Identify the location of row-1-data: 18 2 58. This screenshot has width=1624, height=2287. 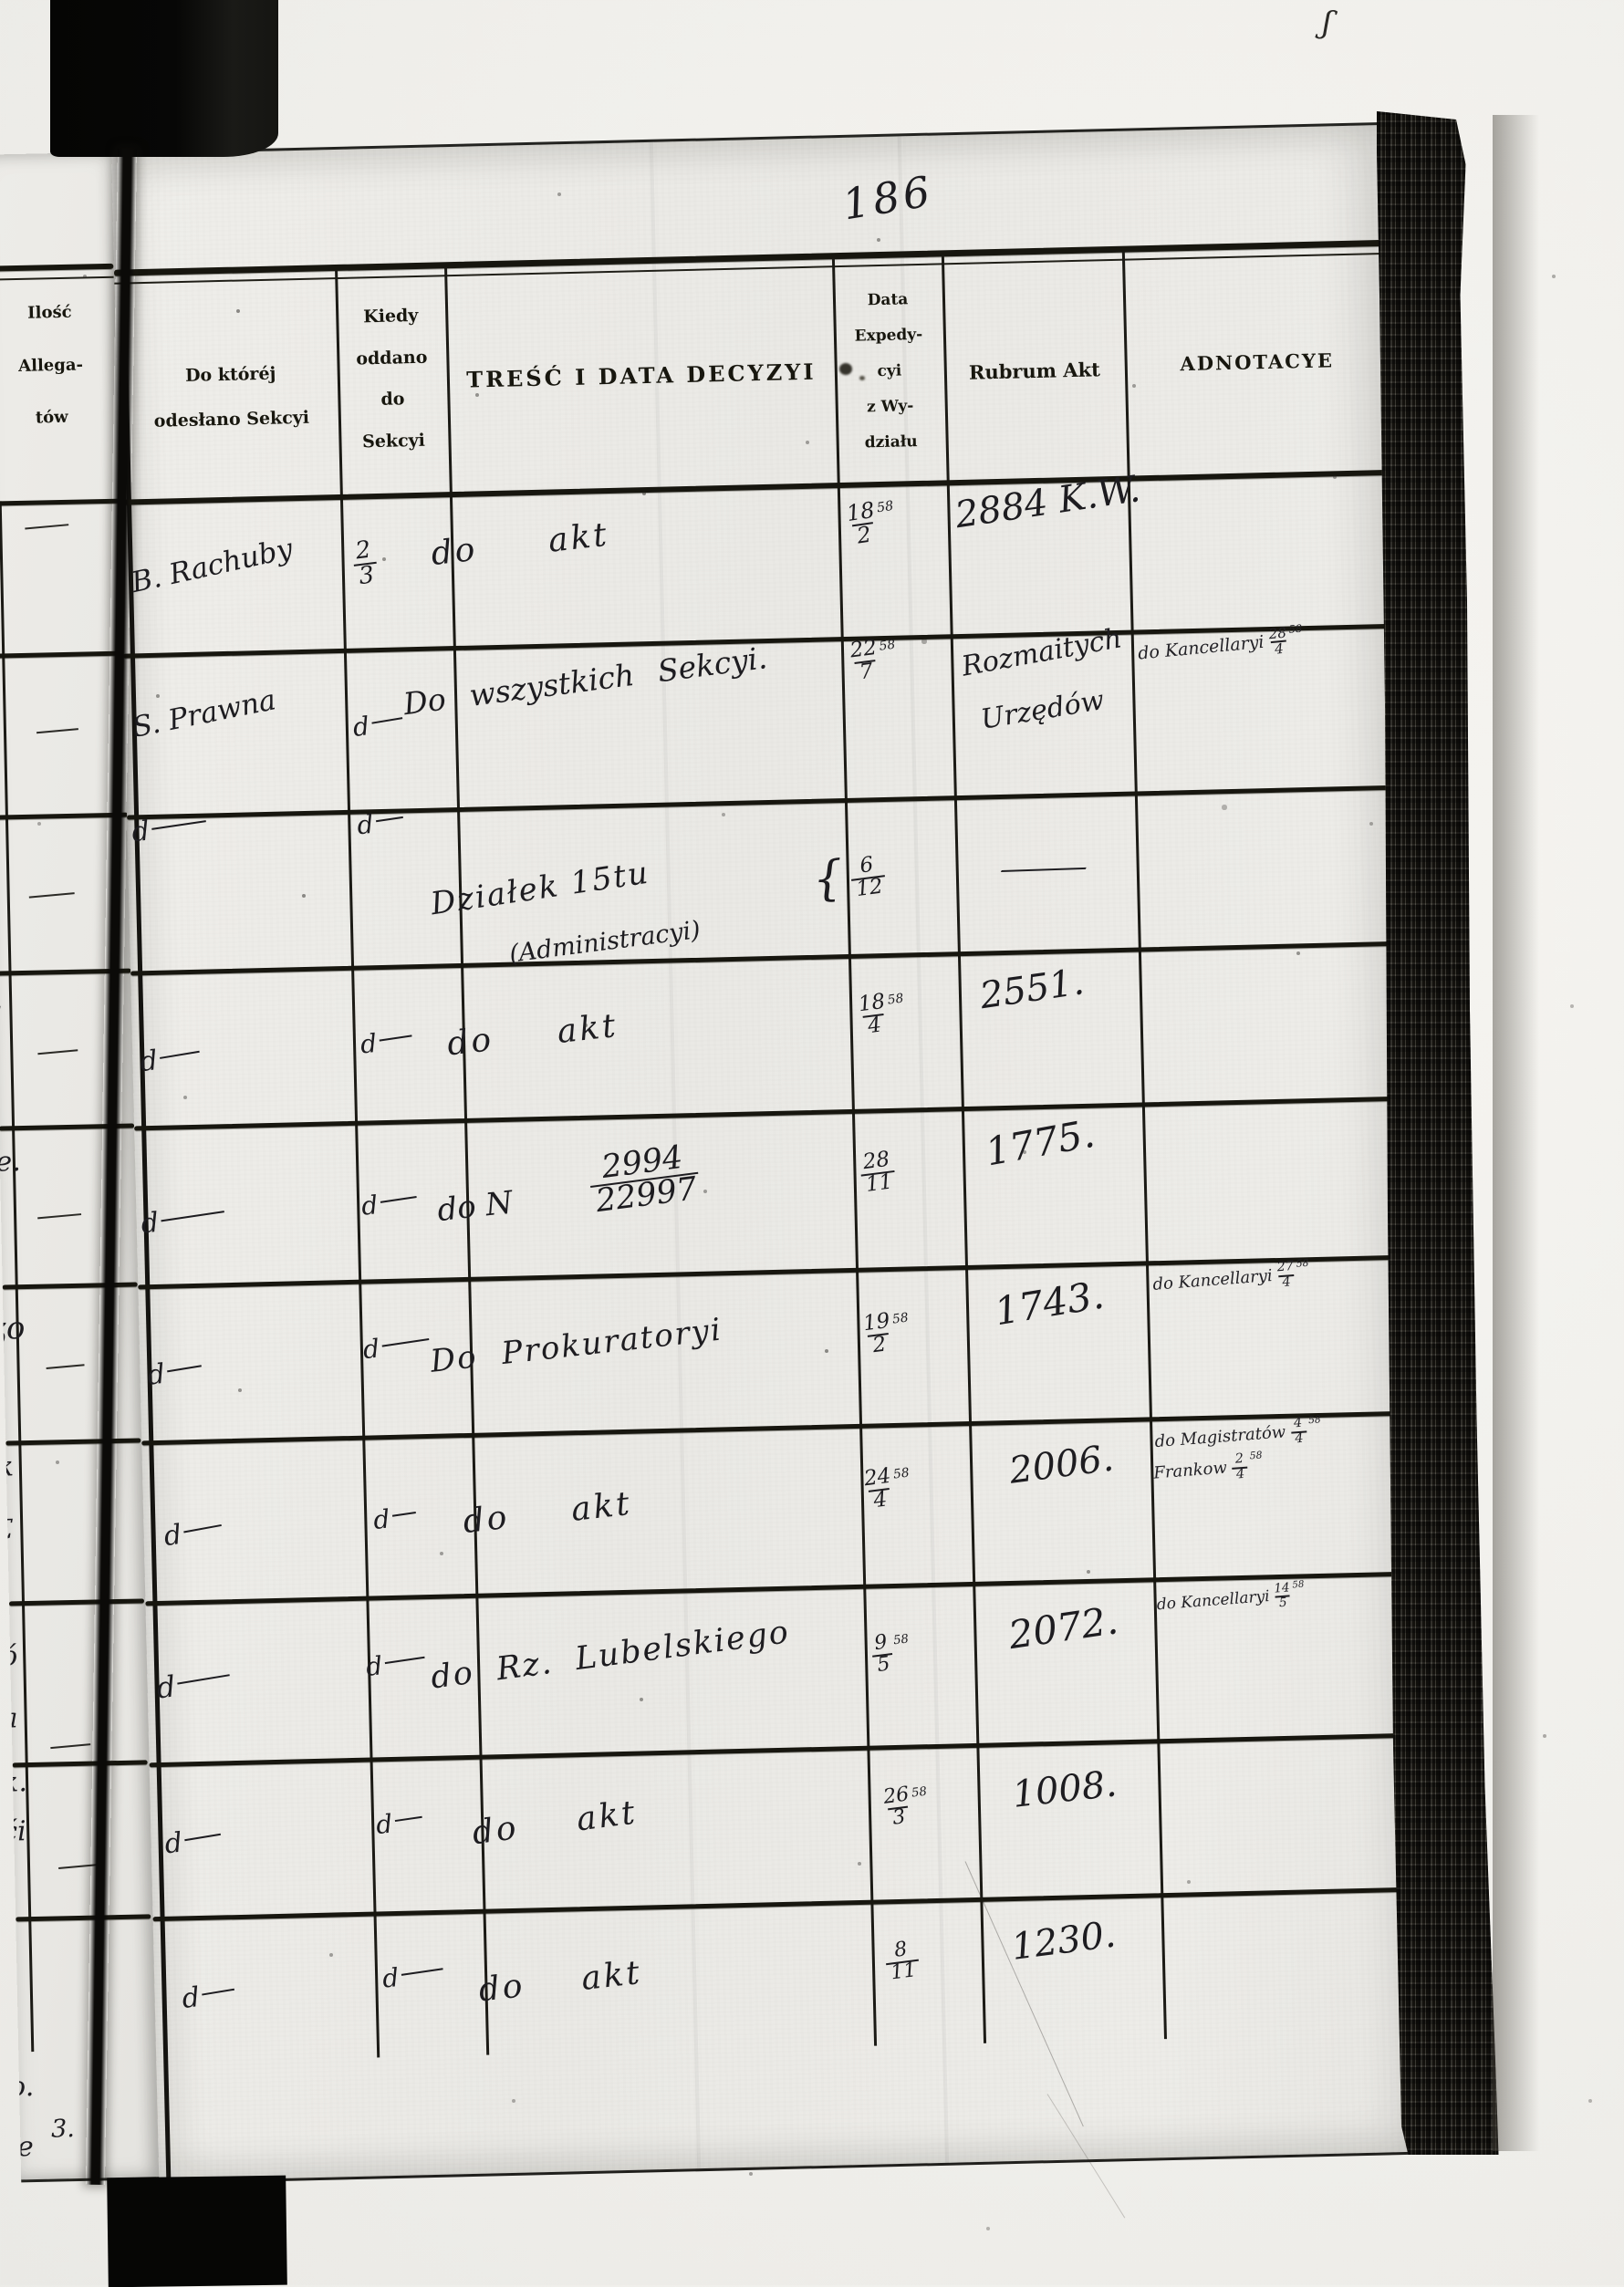
(870, 523).